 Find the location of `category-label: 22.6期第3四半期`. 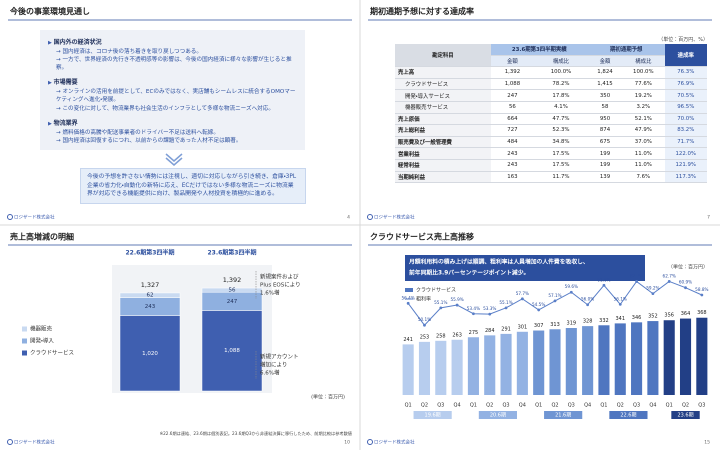

category-label: 22.6期第3四半期 is located at coordinates (150, 253).